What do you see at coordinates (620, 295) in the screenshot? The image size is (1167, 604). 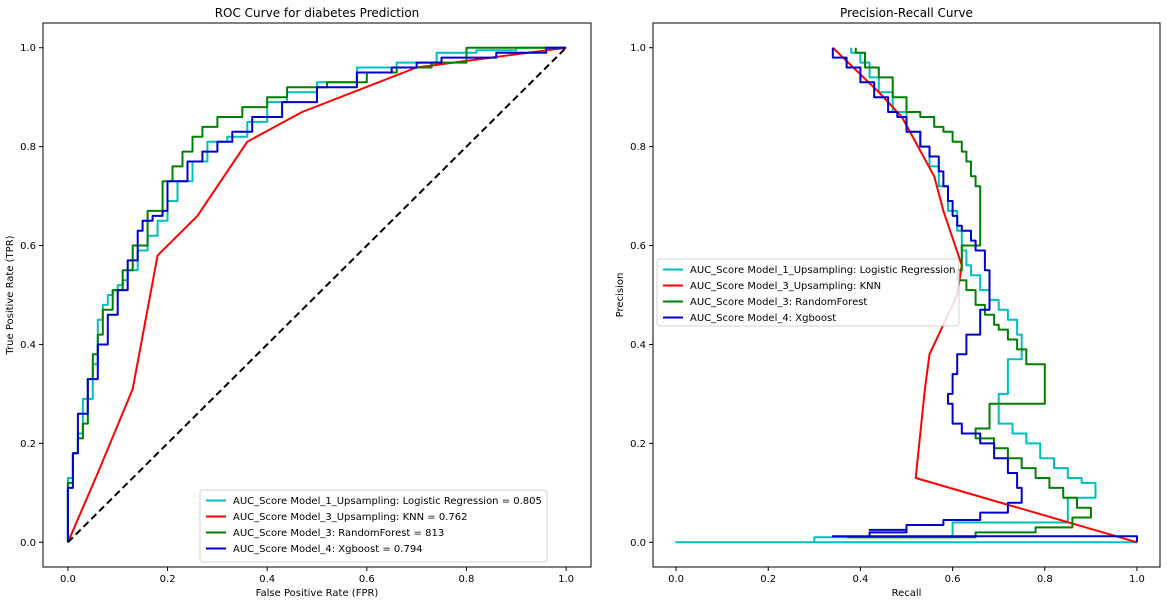 I see `y-axis-label: Precision` at bounding box center [620, 295].